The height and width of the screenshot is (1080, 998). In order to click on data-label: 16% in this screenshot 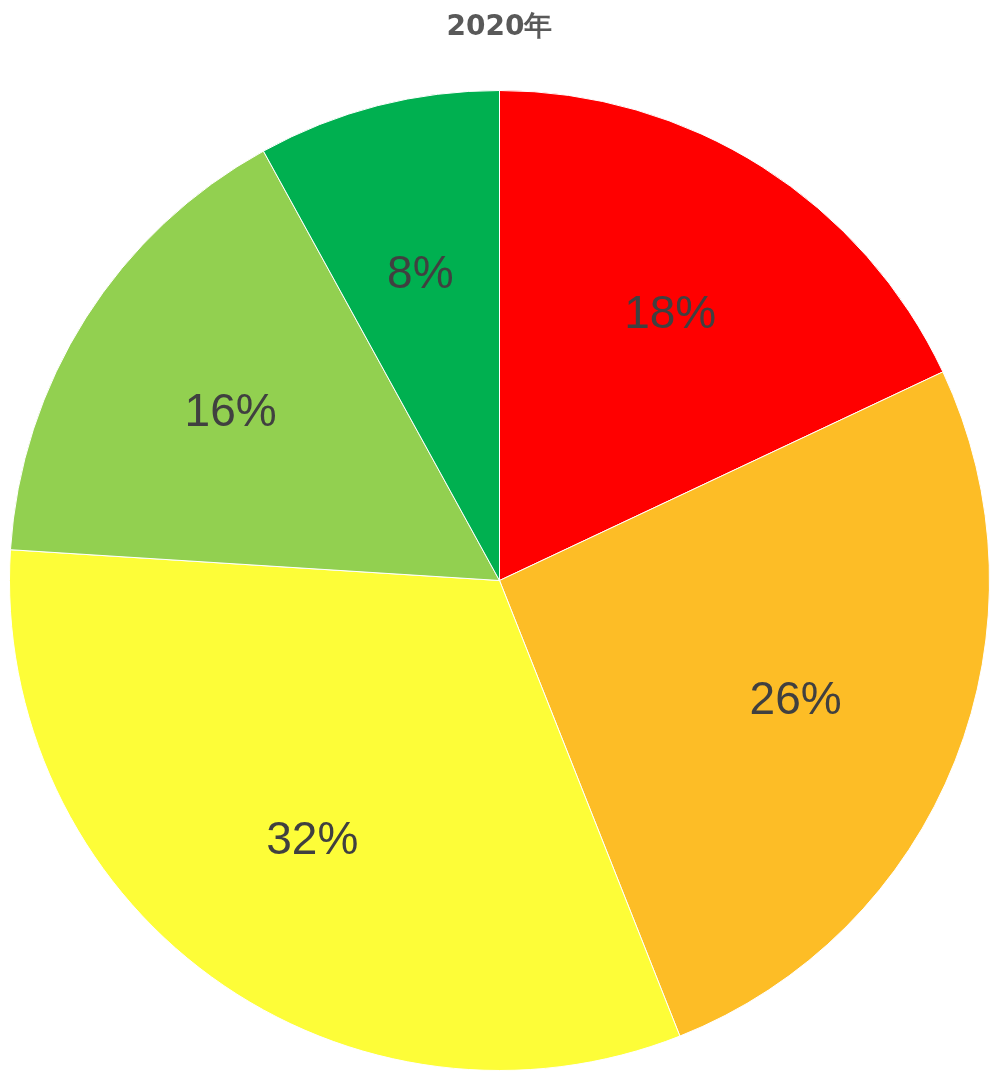, I will do `click(230, 409)`.